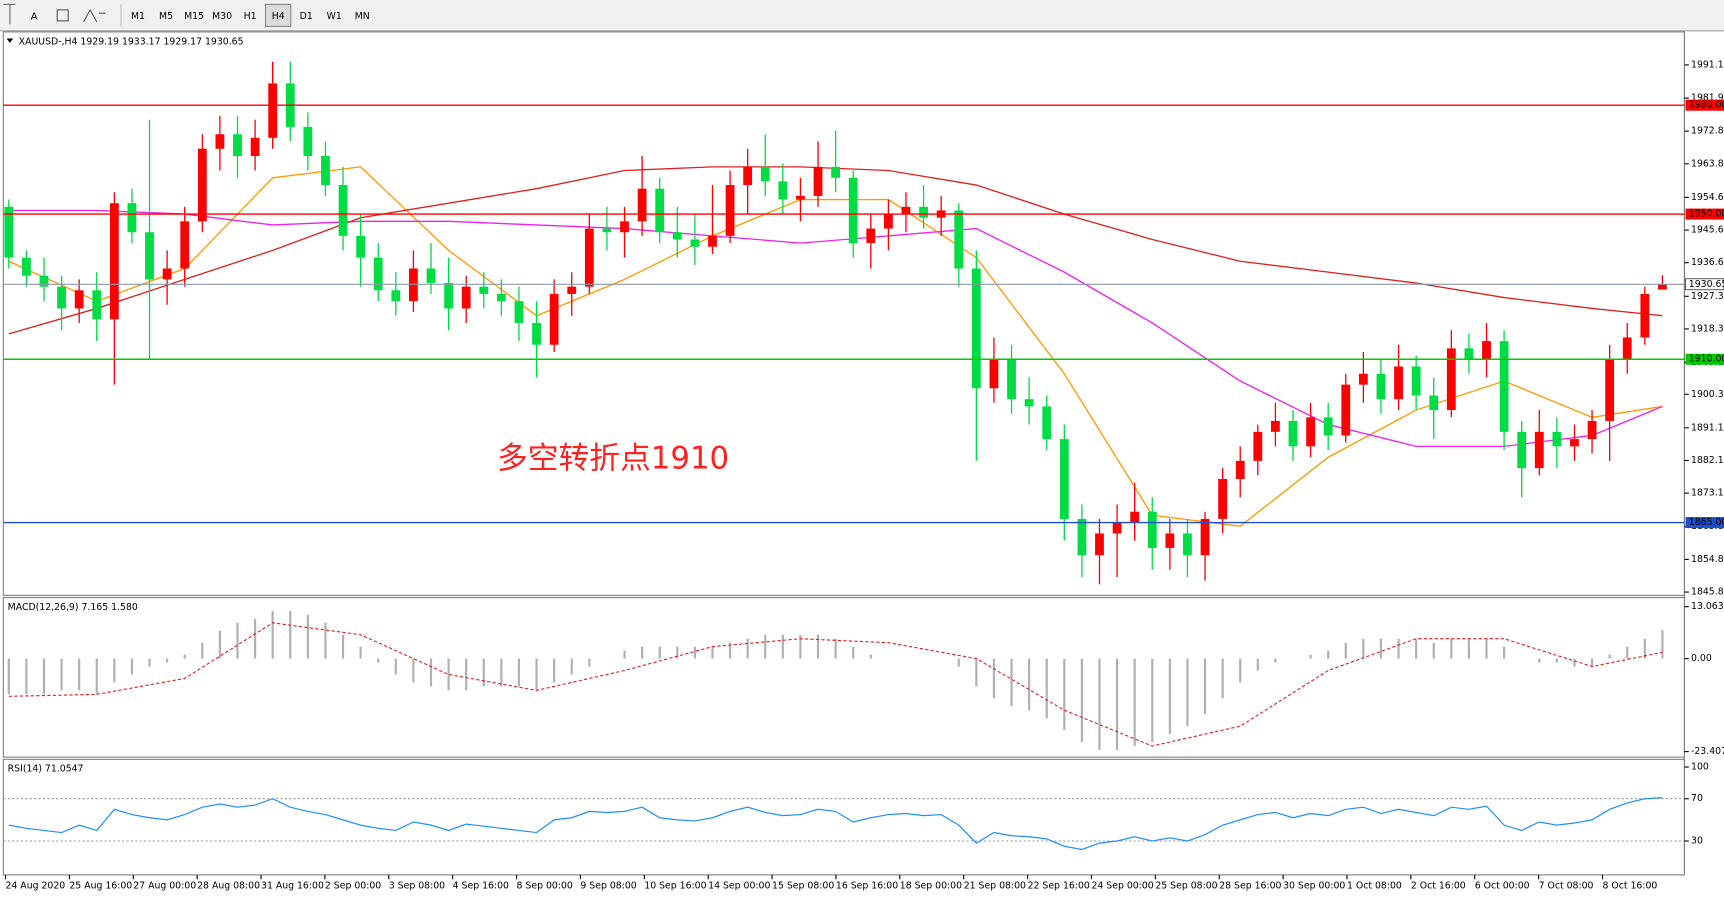 This screenshot has width=1724, height=898. I want to click on time-label: 8 Sep 00:00, so click(545, 885).